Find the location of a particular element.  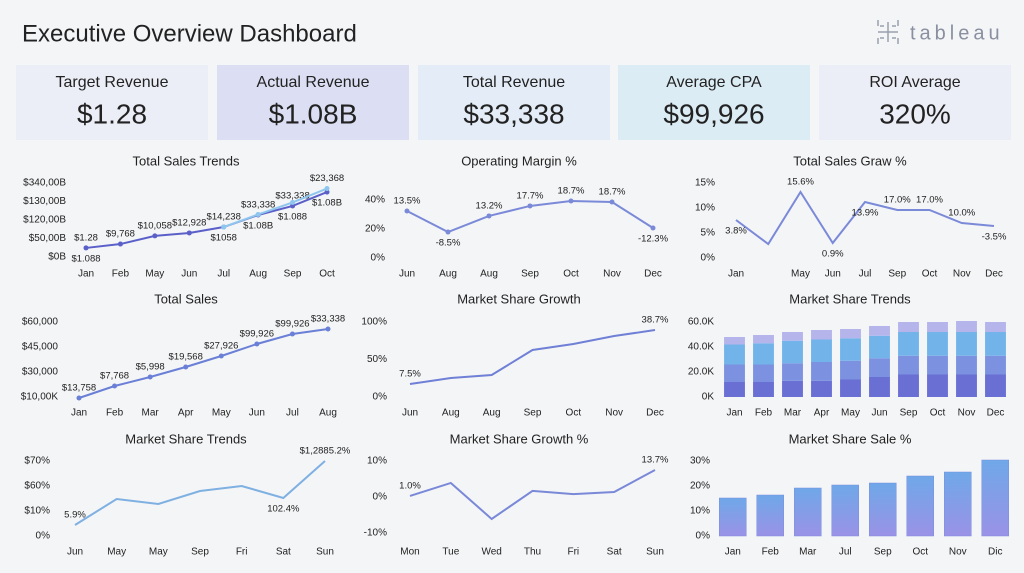

kpi-label: ROI Average is located at coordinates (914, 82).